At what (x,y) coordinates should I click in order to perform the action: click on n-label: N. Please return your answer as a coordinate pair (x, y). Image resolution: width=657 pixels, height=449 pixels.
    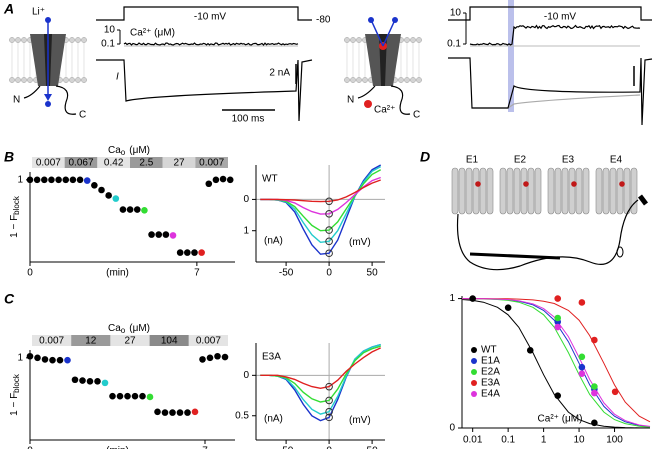
    Looking at the image, I should click on (350, 100).